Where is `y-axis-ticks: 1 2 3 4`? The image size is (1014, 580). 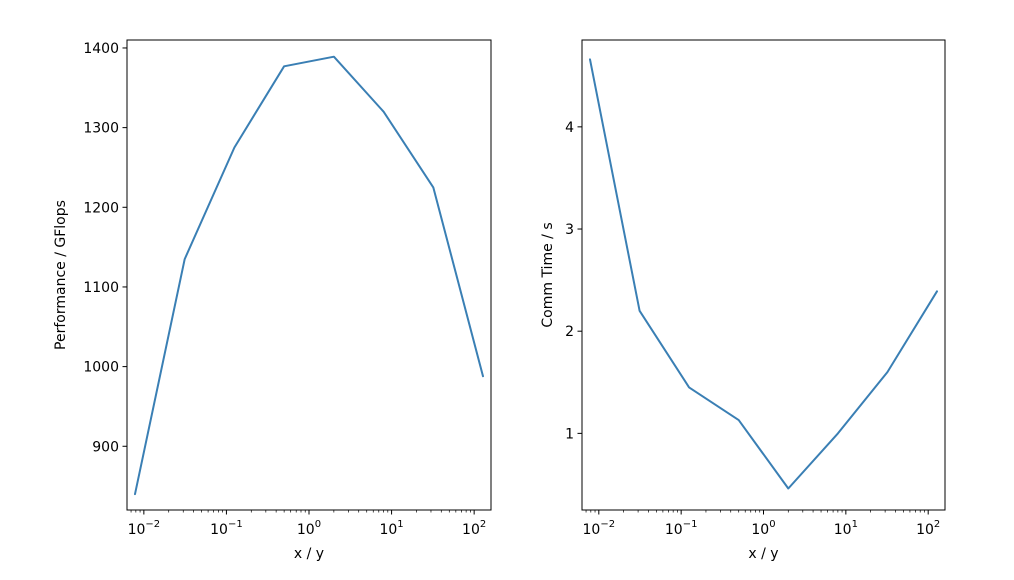
y-axis-ticks: 1 2 3 4 is located at coordinates (573, 281).